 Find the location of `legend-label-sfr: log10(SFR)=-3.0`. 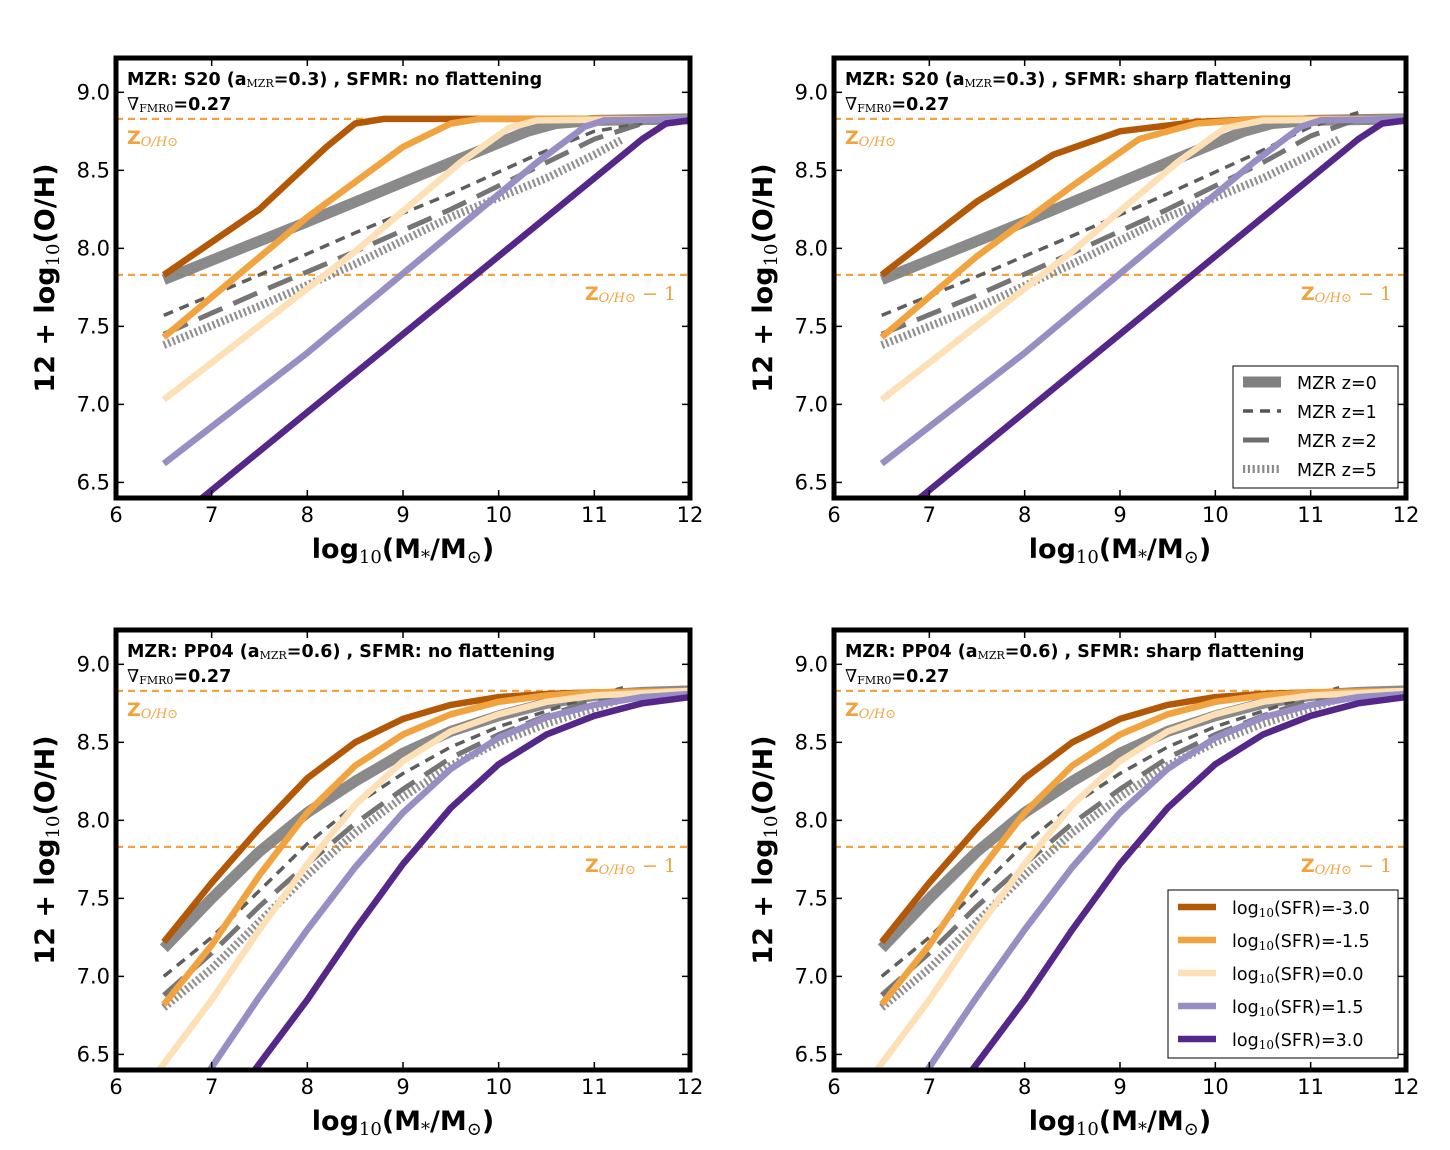

legend-label-sfr: log10(SFR)=-3.0 is located at coordinates (1301, 909).